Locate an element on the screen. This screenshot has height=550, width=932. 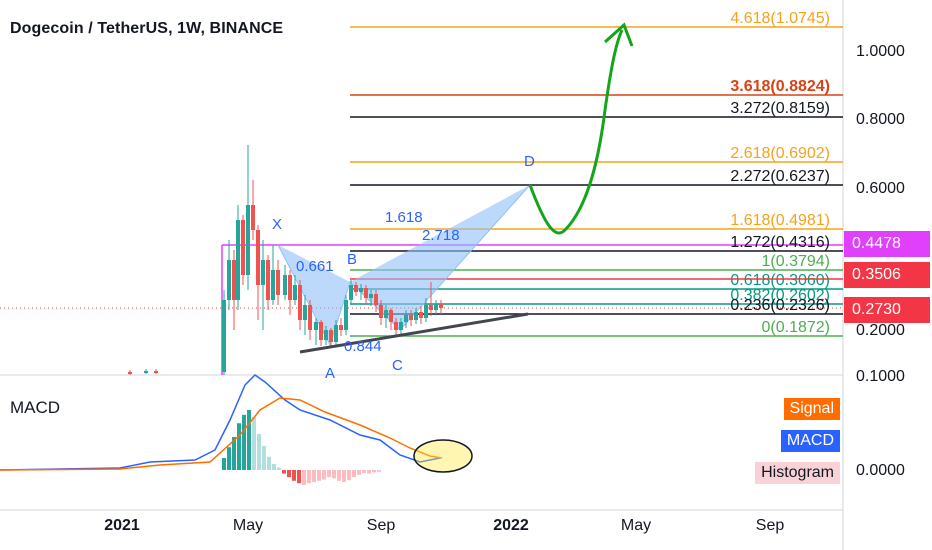
price-tag-magenta: 0.4478 is located at coordinates (887, 244).